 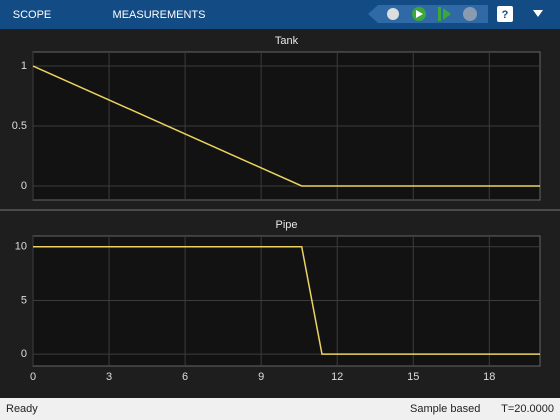 What do you see at coordinates (447, 14) in the screenshot?
I see `step-icon` at bounding box center [447, 14].